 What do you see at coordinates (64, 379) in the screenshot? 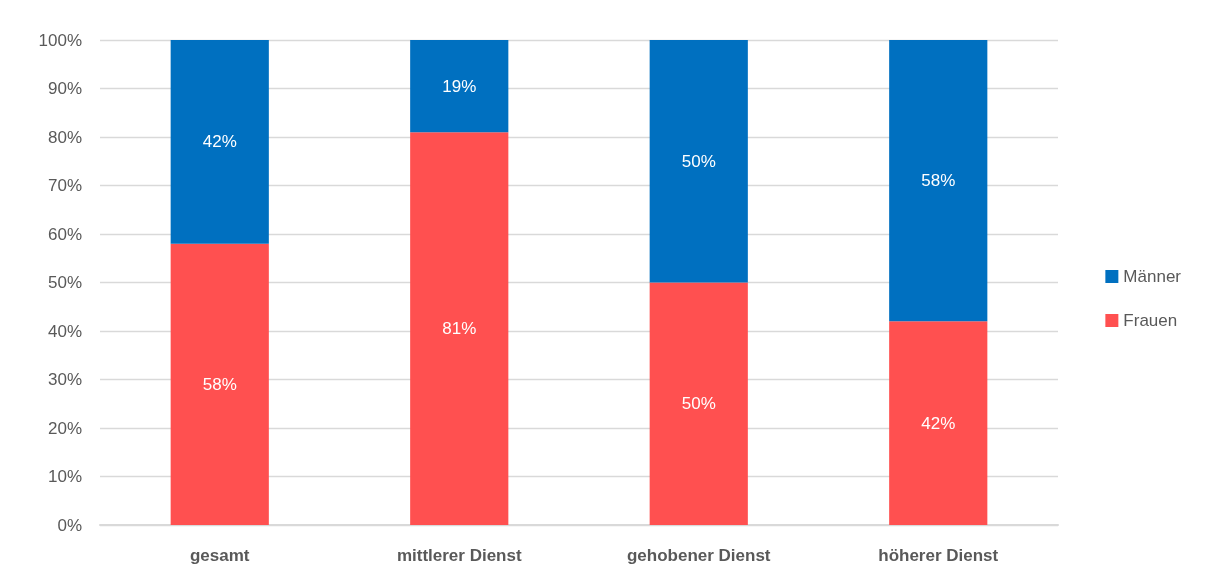
I see `y-tick-label: 30%` at bounding box center [64, 379].